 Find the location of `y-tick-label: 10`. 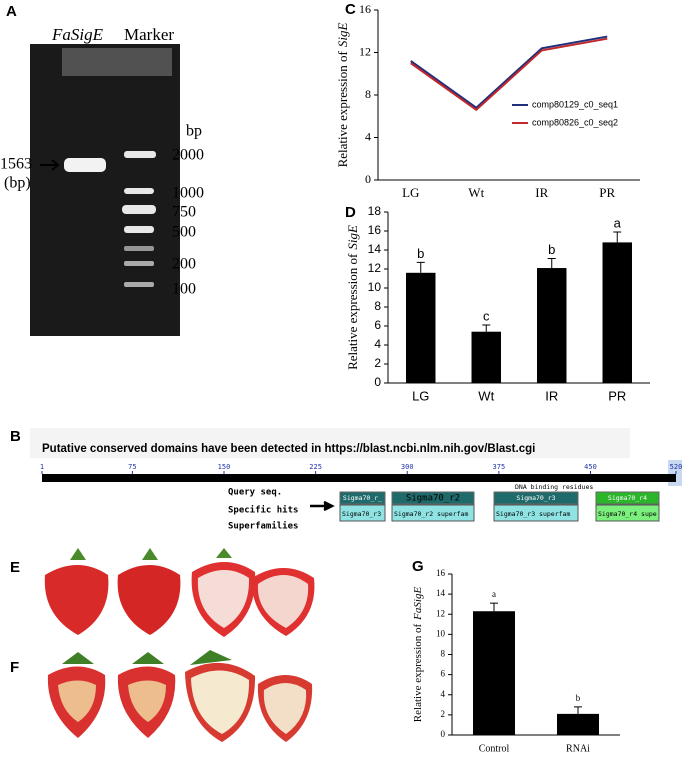

y-tick-label: 10 is located at coordinates (375, 287).